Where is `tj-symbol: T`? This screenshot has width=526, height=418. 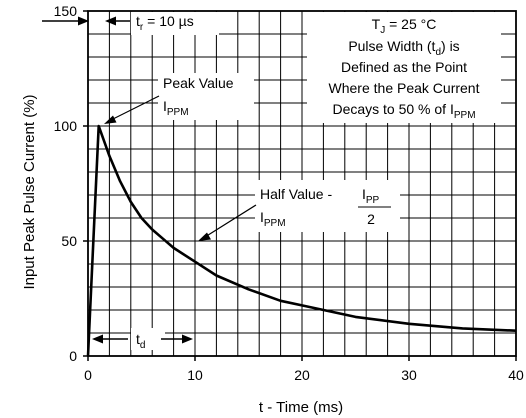
tj-symbol: T is located at coordinates (376, 24).